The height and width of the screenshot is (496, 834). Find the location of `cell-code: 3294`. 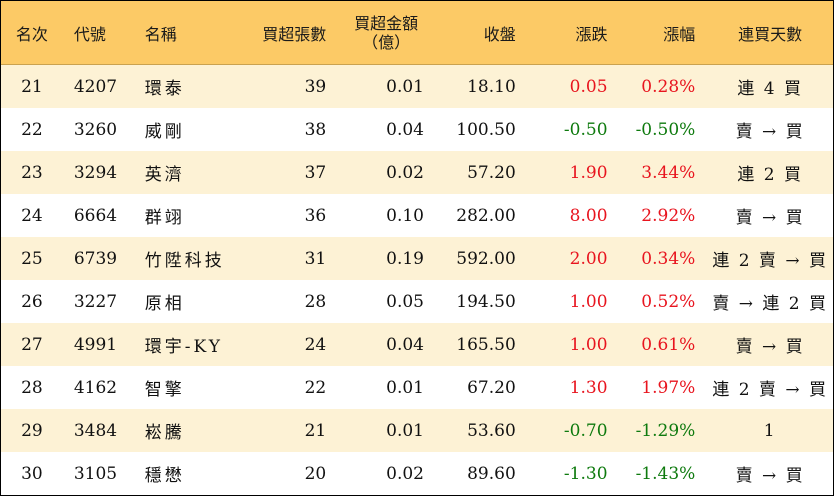

cell-code: 3294 is located at coordinates (95, 172).